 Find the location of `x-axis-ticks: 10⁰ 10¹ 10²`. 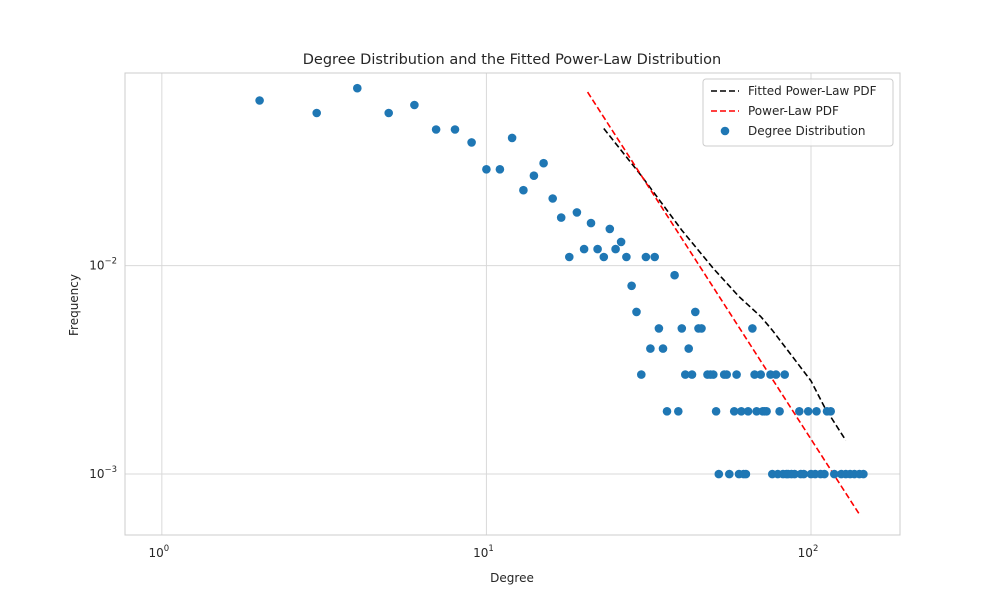

x-axis-ticks: 10⁰ 10¹ 10² is located at coordinates (483, 552).